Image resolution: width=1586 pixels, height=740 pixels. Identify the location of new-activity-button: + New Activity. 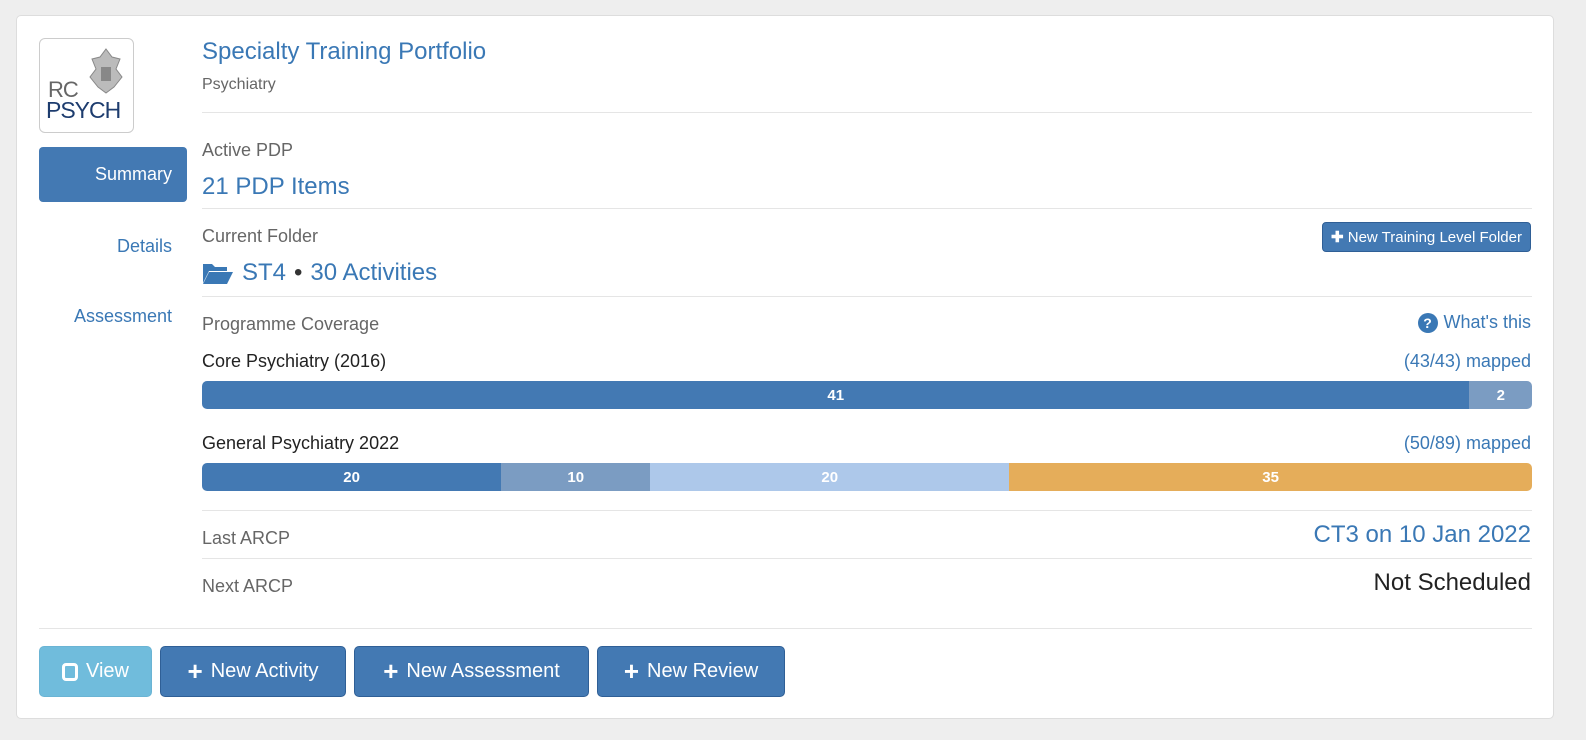
(253, 671).